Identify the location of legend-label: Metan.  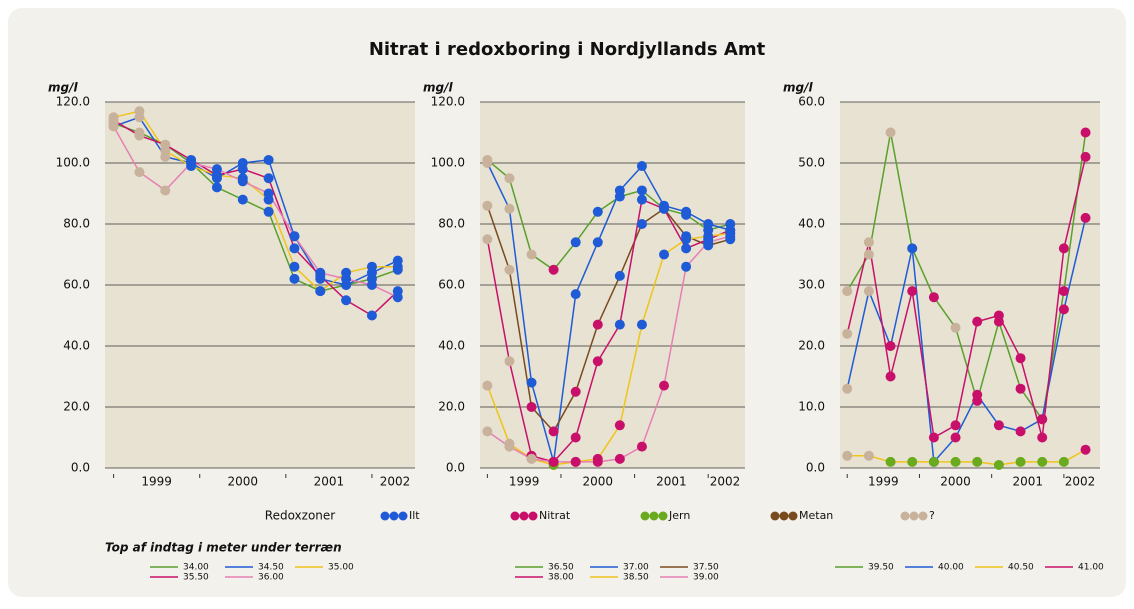
(816, 515).